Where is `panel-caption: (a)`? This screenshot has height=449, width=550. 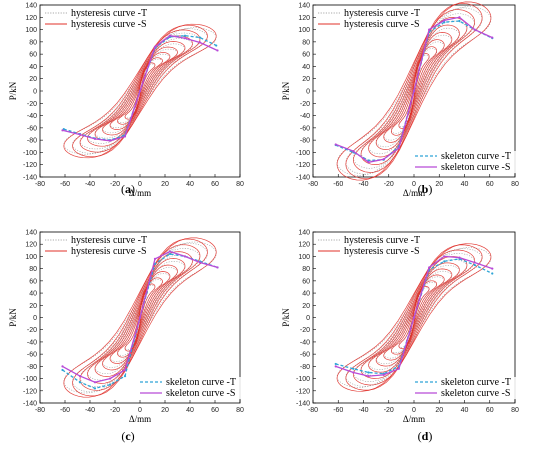 panel-caption: (a) is located at coordinates (128, 189).